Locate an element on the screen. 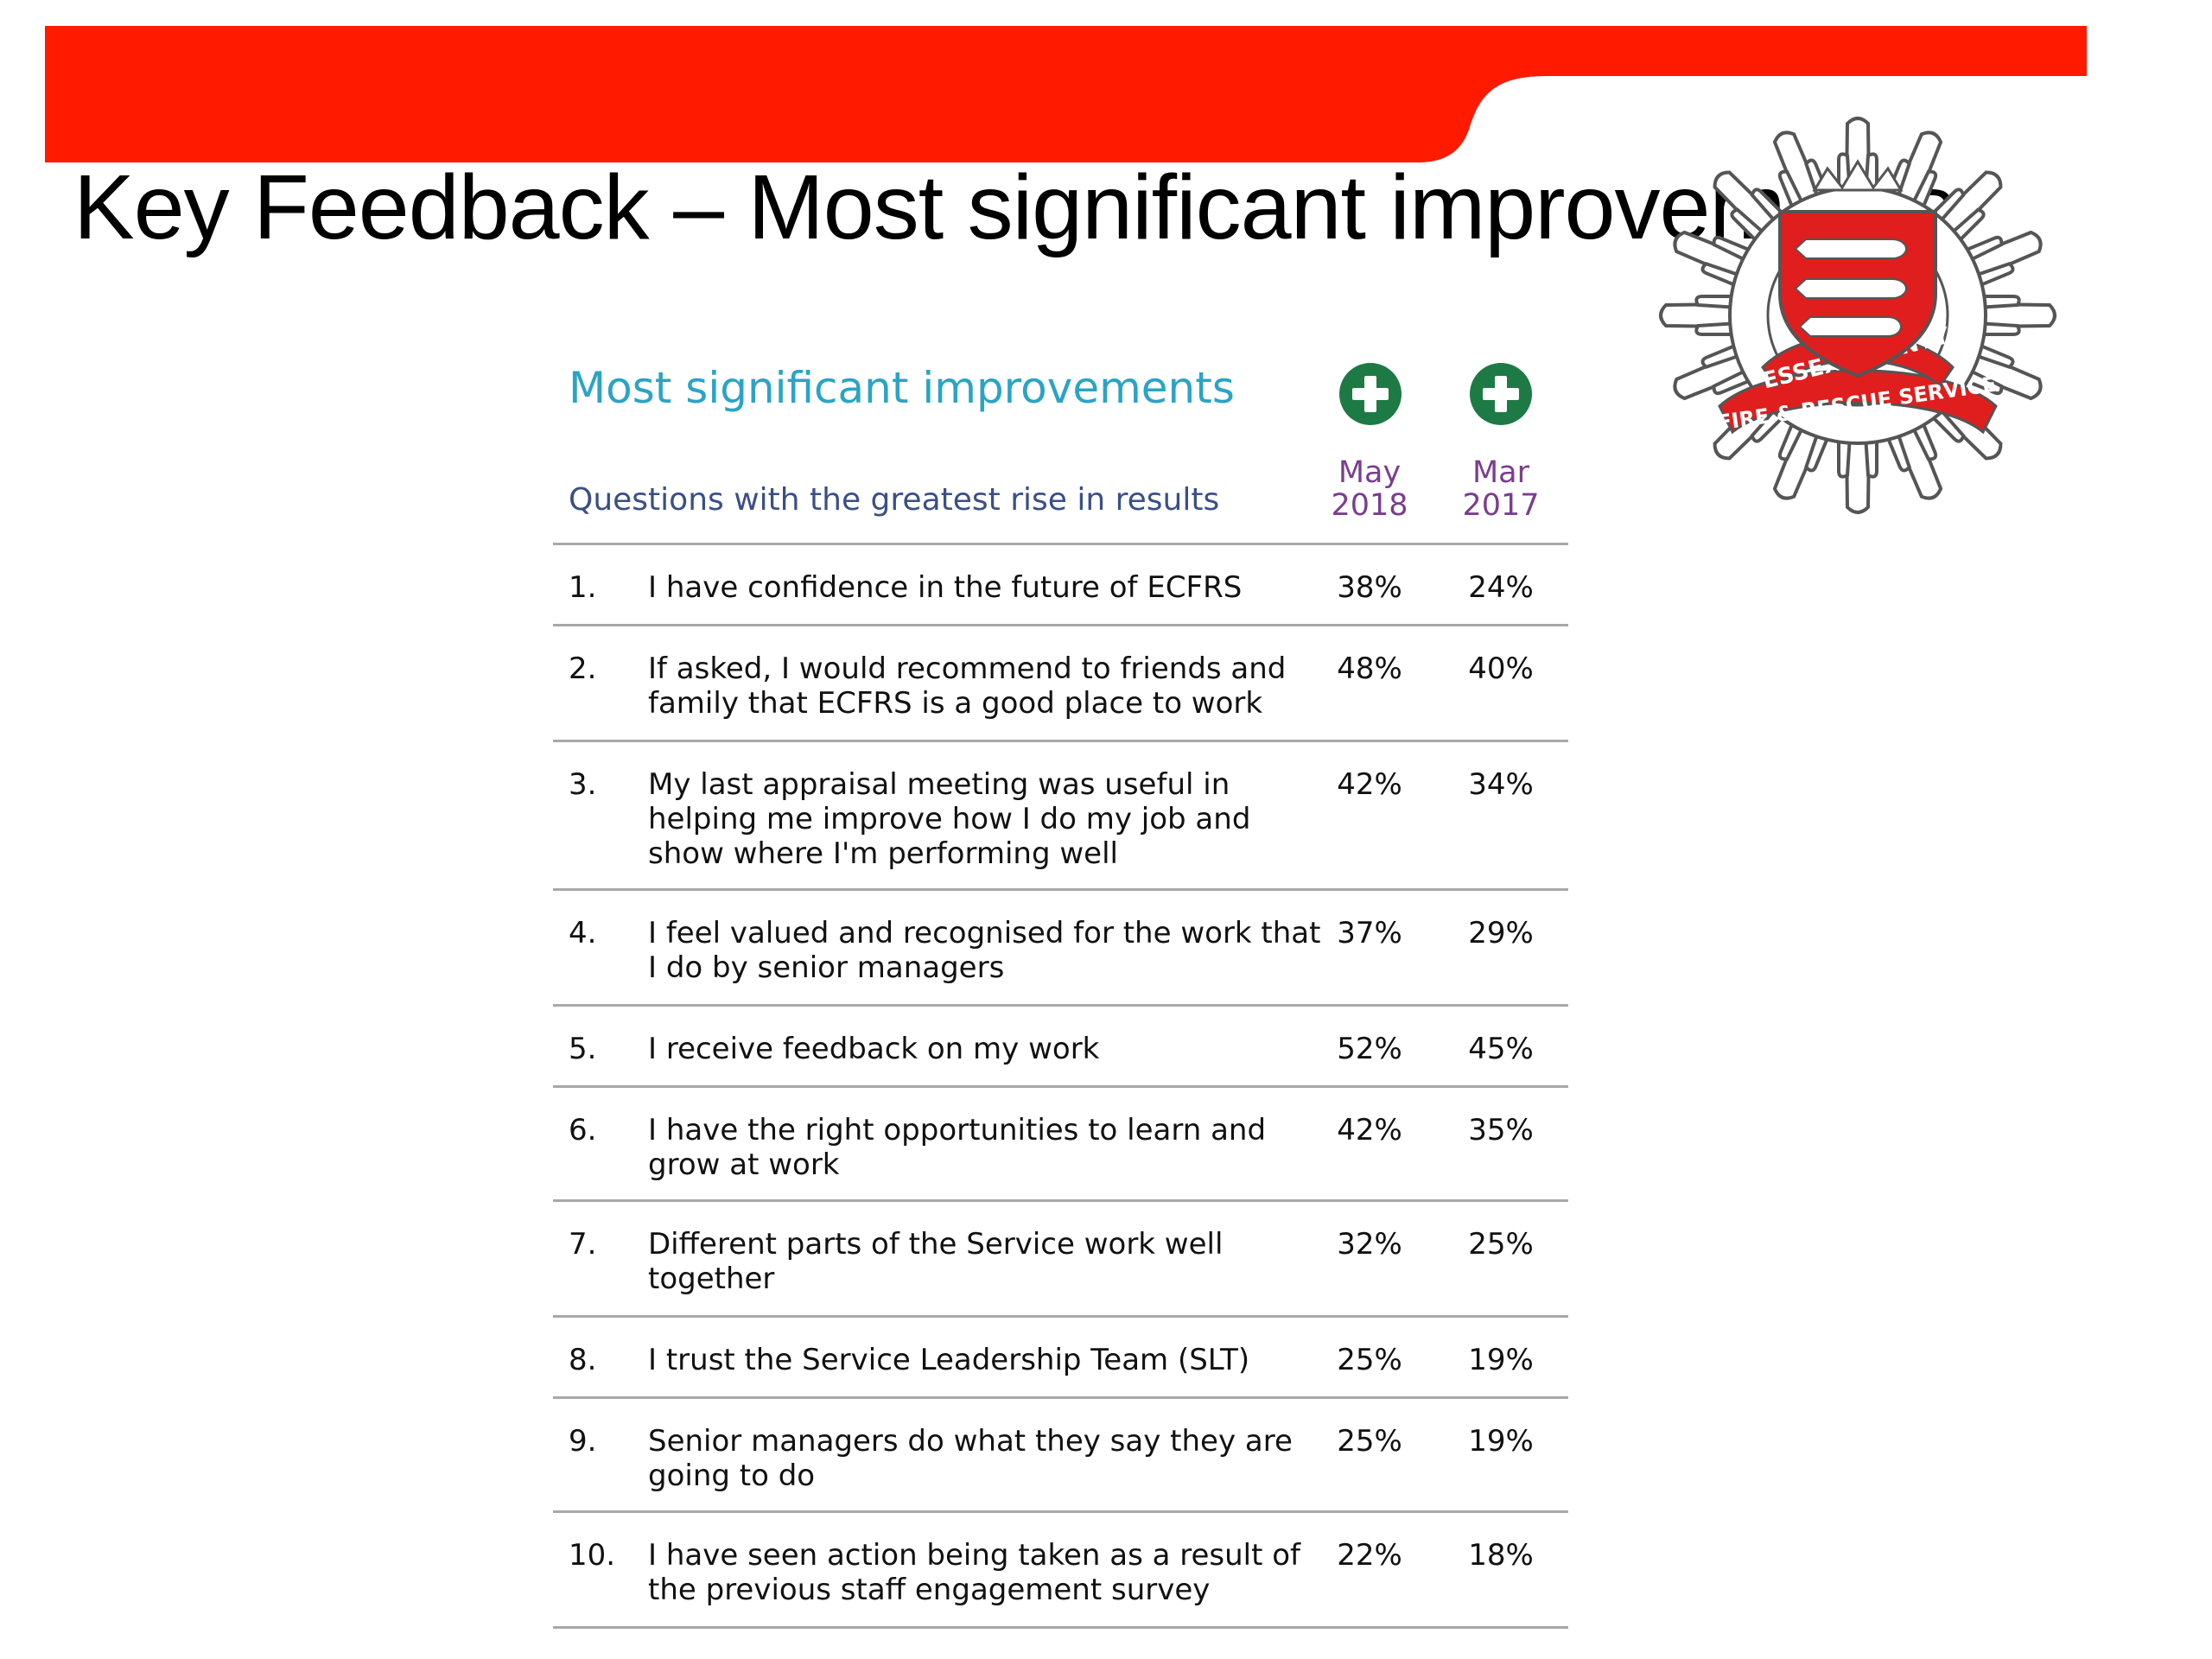 The image size is (2212, 1659). header-banner is located at coordinates (1066, 94).